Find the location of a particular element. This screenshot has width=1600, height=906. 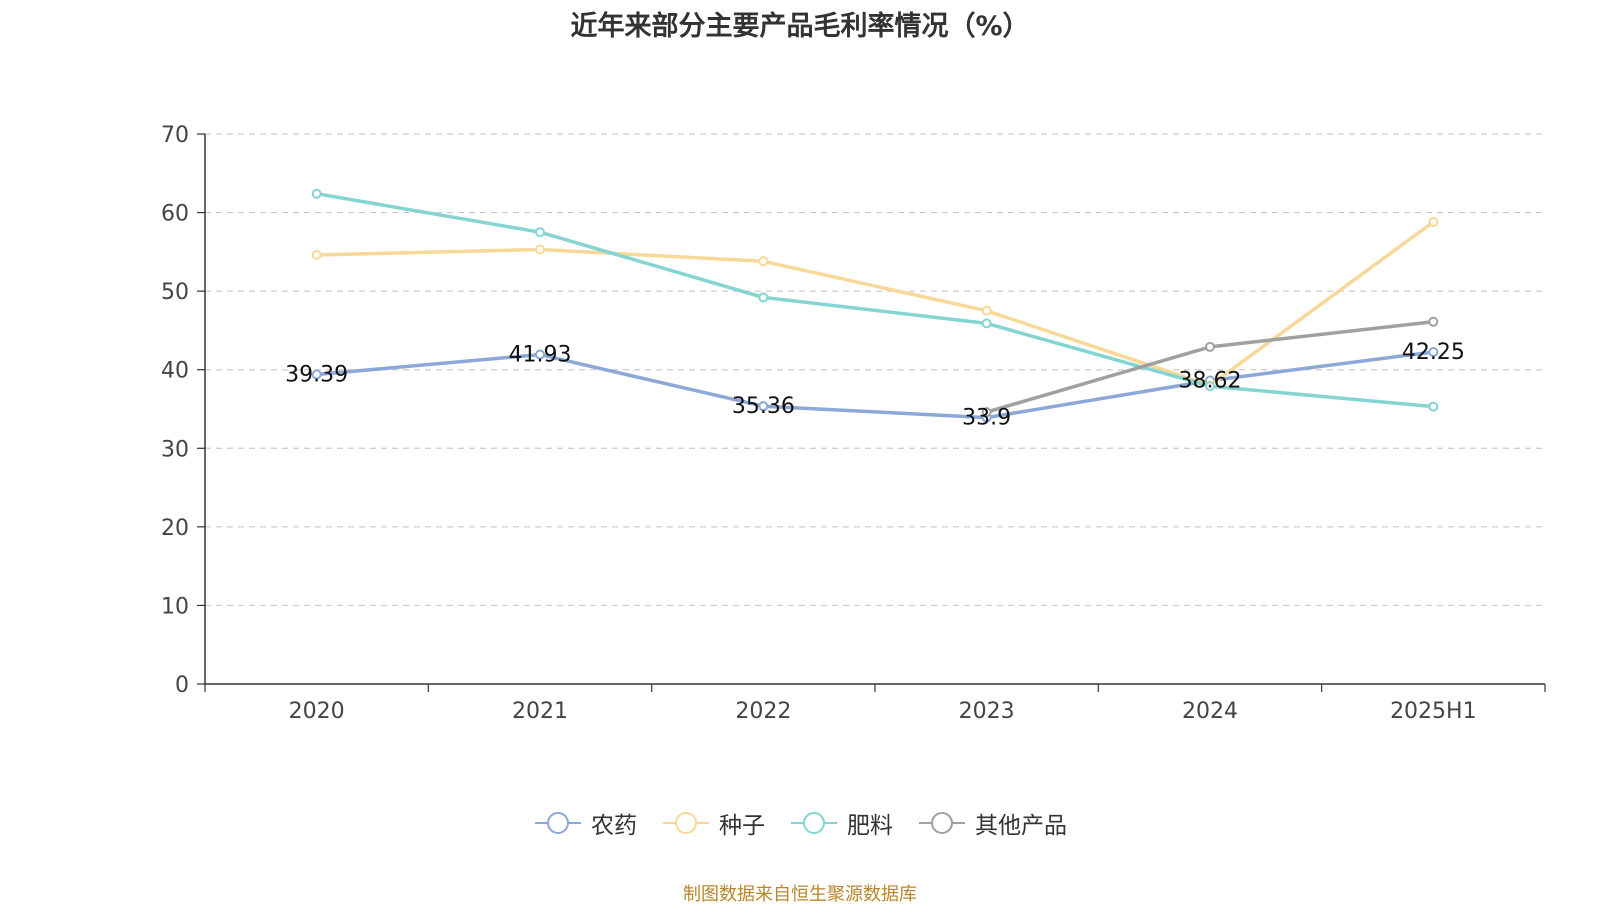

series-line-其他产品 is located at coordinates (1210, 367).